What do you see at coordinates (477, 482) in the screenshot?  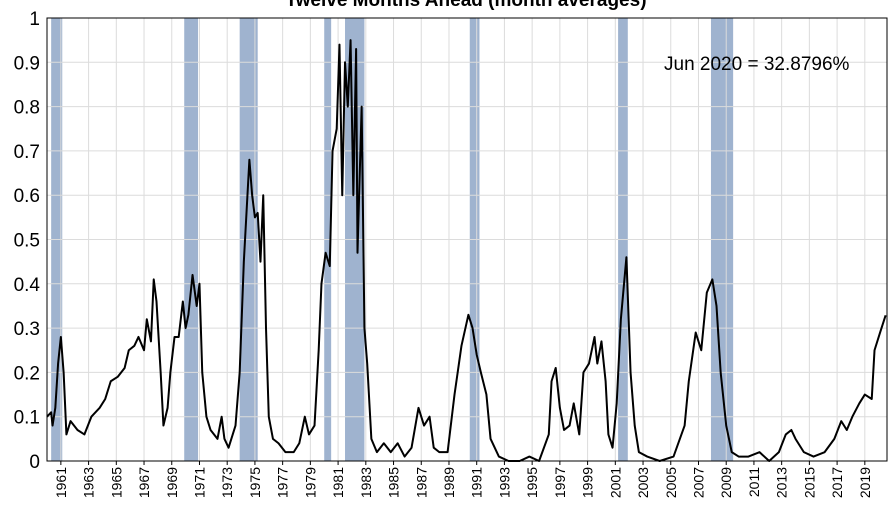 I see `x-tick-label: 1991` at bounding box center [477, 482].